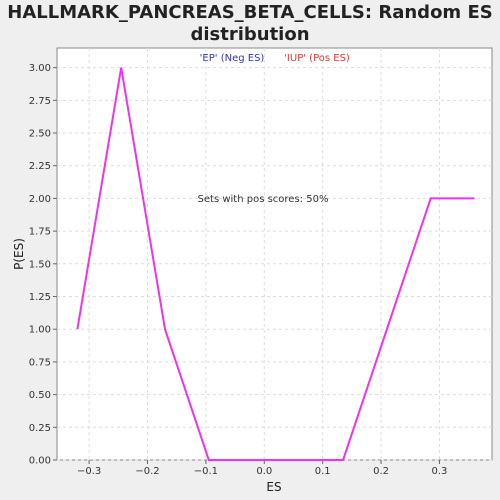 This screenshot has width=500, height=500. What do you see at coordinates (264, 471) in the screenshot?
I see `x-tick-label: 0.0` at bounding box center [264, 471].